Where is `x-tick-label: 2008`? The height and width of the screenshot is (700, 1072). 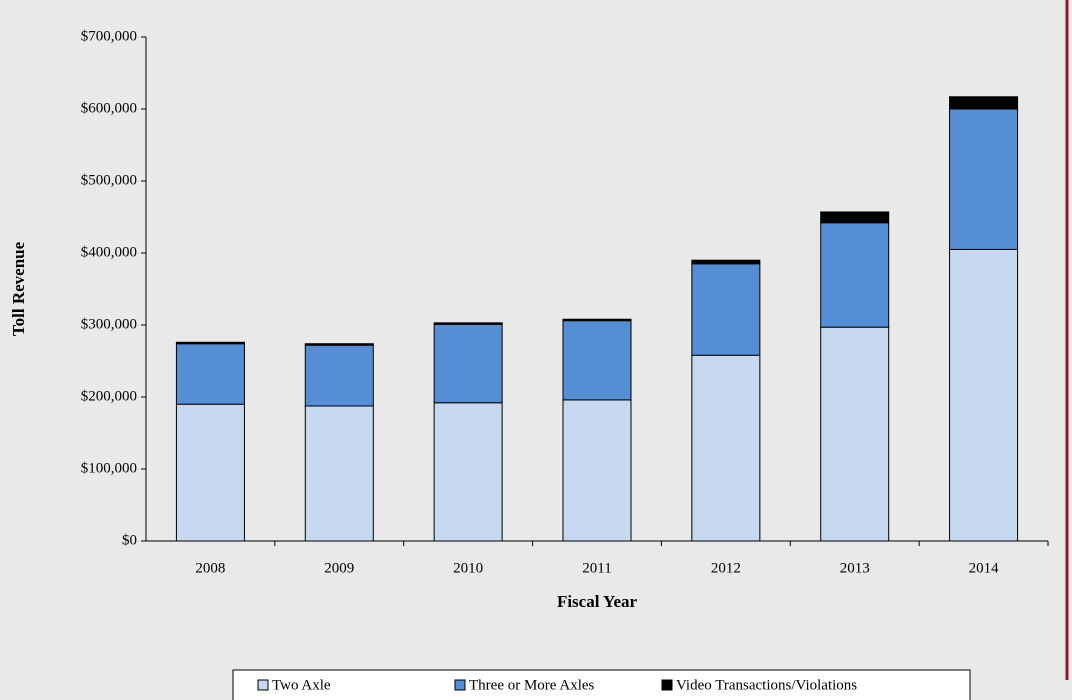
x-tick-label: 2008 is located at coordinates (210, 568).